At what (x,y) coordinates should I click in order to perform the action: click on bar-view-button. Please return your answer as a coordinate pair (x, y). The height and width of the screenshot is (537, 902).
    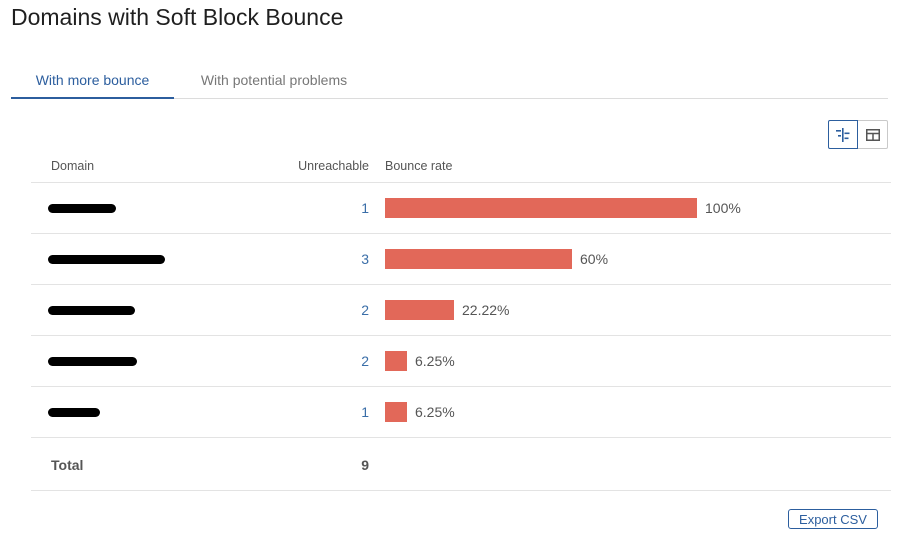
    Looking at the image, I should click on (843, 134).